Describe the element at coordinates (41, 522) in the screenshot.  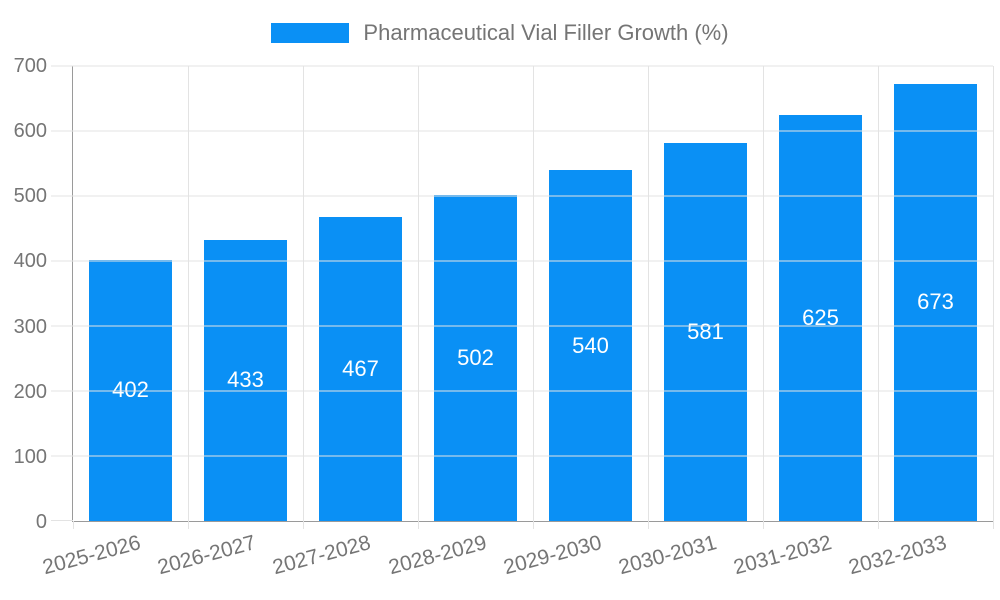
I see `y-tick-label: 0` at that location.